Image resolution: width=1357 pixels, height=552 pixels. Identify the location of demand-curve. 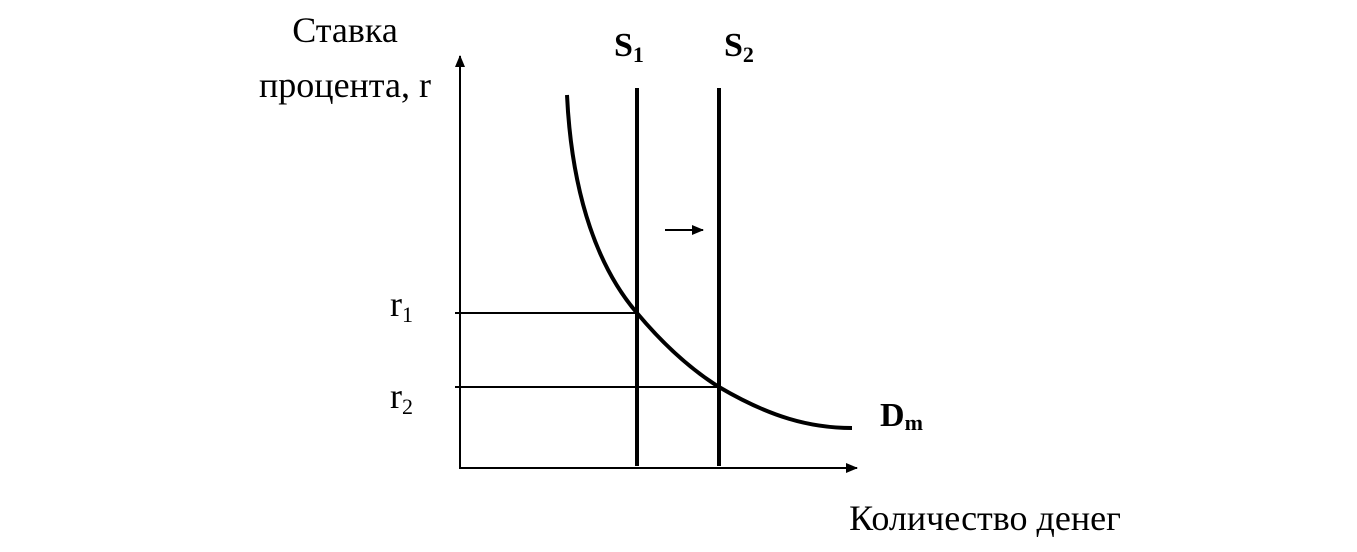
(709, 262).